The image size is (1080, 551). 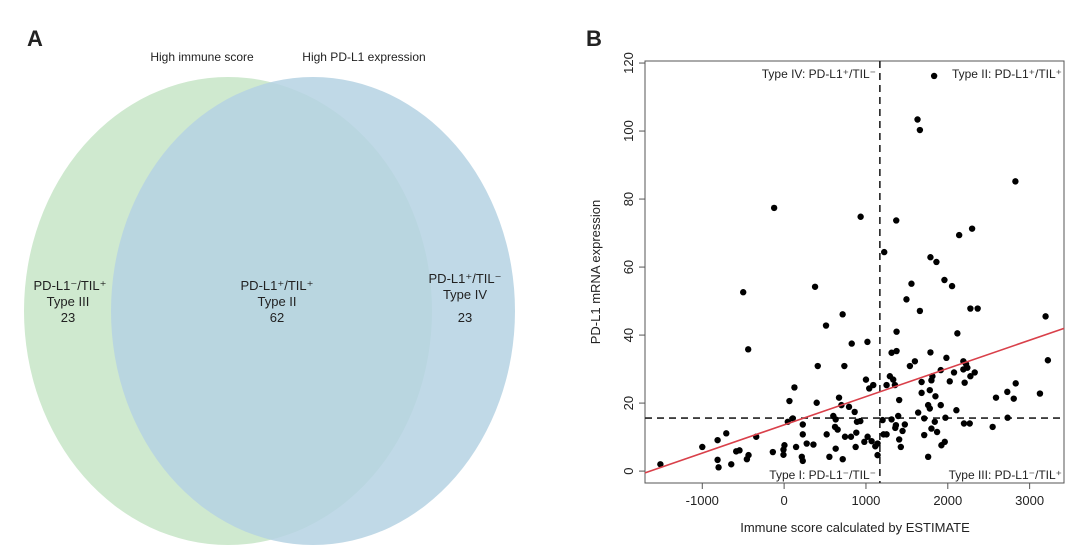 What do you see at coordinates (628, 199) in the screenshot?
I see `y-tick-label: 80` at bounding box center [628, 199].